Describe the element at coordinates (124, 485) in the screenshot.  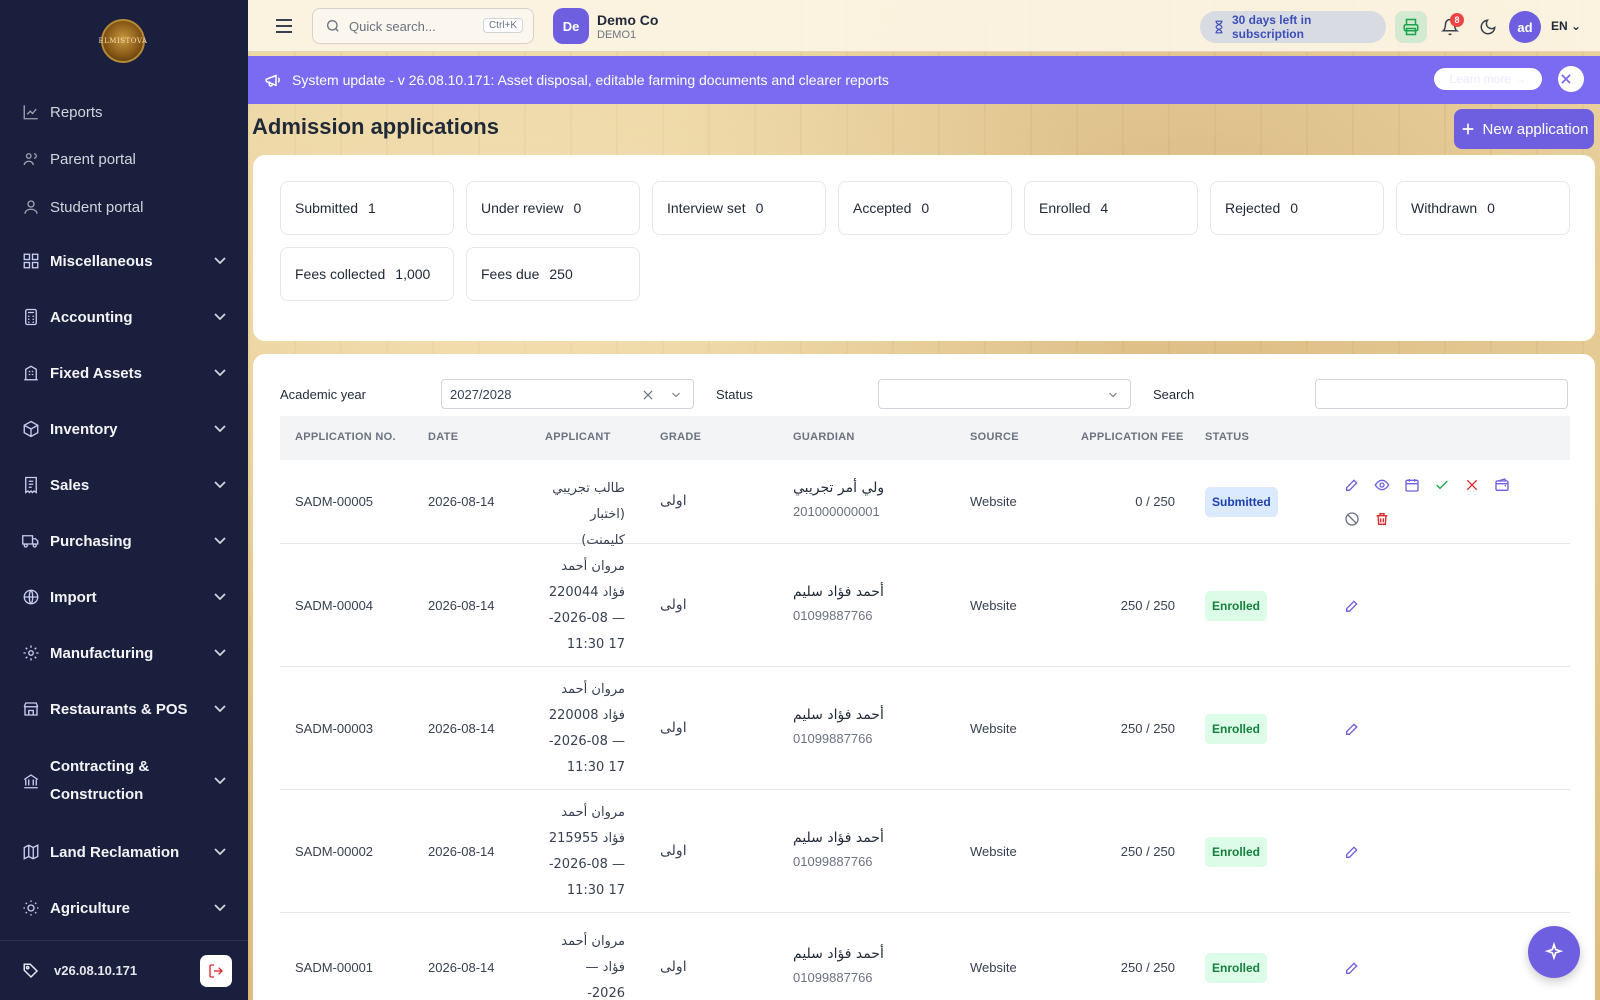
I see `sidebar-item-sales: Sales` at that location.